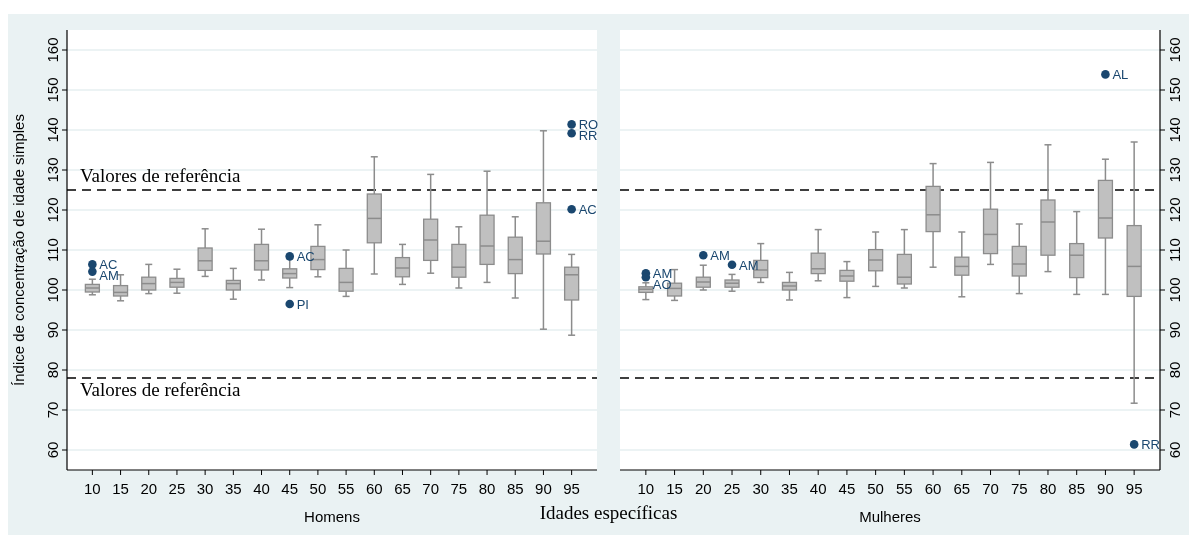 The height and width of the screenshot is (541, 1197). Describe the element at coordinates (303, 304) in the screenshot. I see `annotation: PI` at that location.